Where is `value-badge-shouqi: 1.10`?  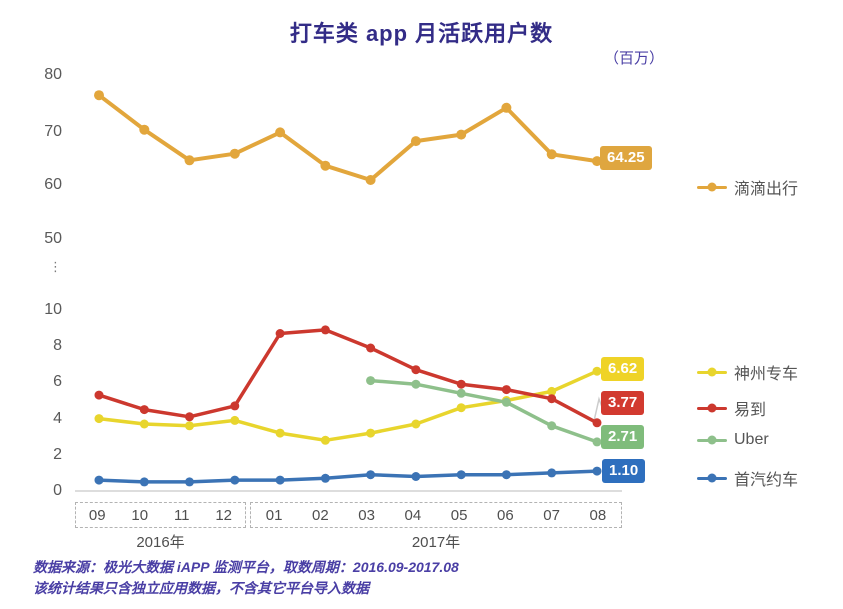
value-badge-shouqi: 1.10 is located at coordinates (624, 471).